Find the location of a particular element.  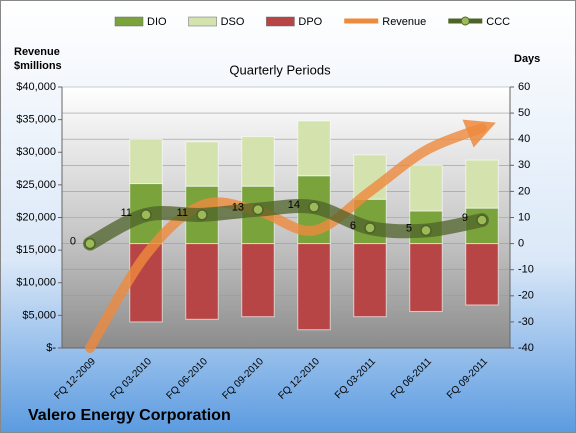

legend-label: DPO is located at coordinates (310, 22).